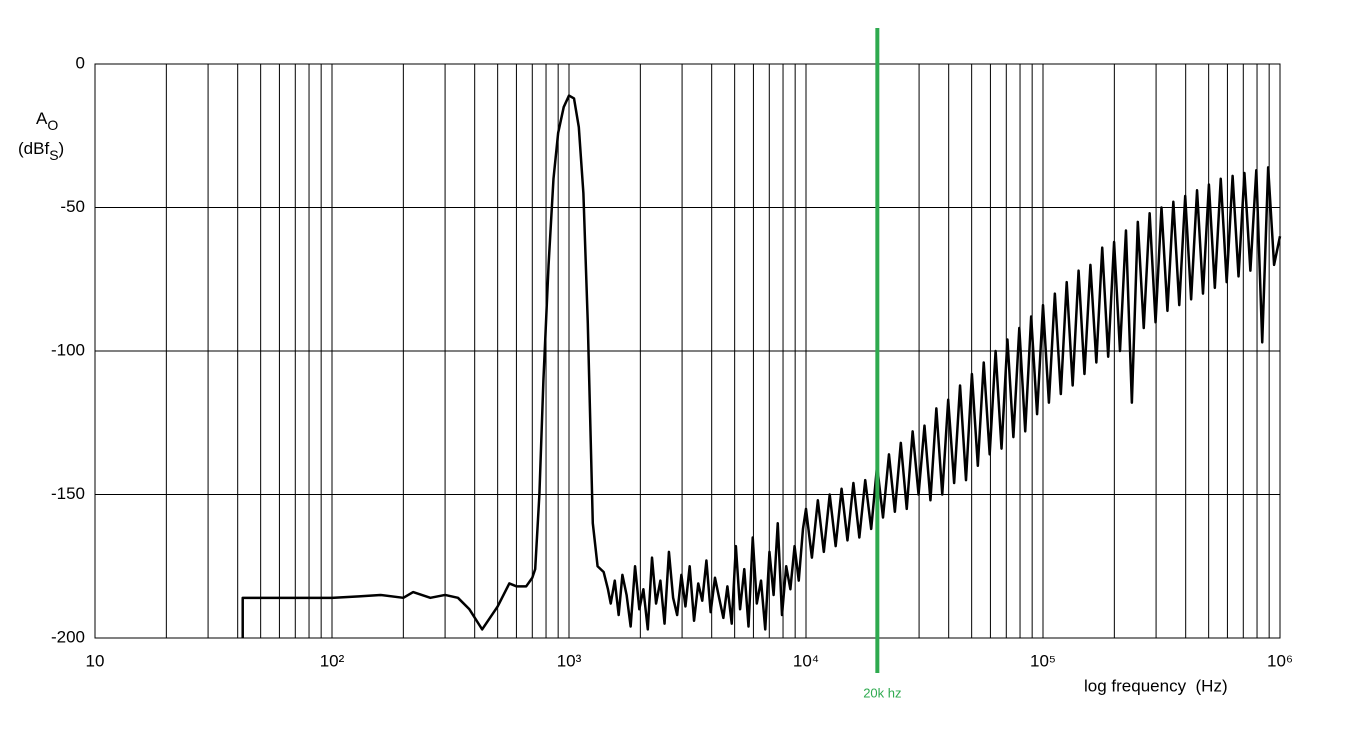  I want to click on x-tick-label: 10², so click(332, 660).